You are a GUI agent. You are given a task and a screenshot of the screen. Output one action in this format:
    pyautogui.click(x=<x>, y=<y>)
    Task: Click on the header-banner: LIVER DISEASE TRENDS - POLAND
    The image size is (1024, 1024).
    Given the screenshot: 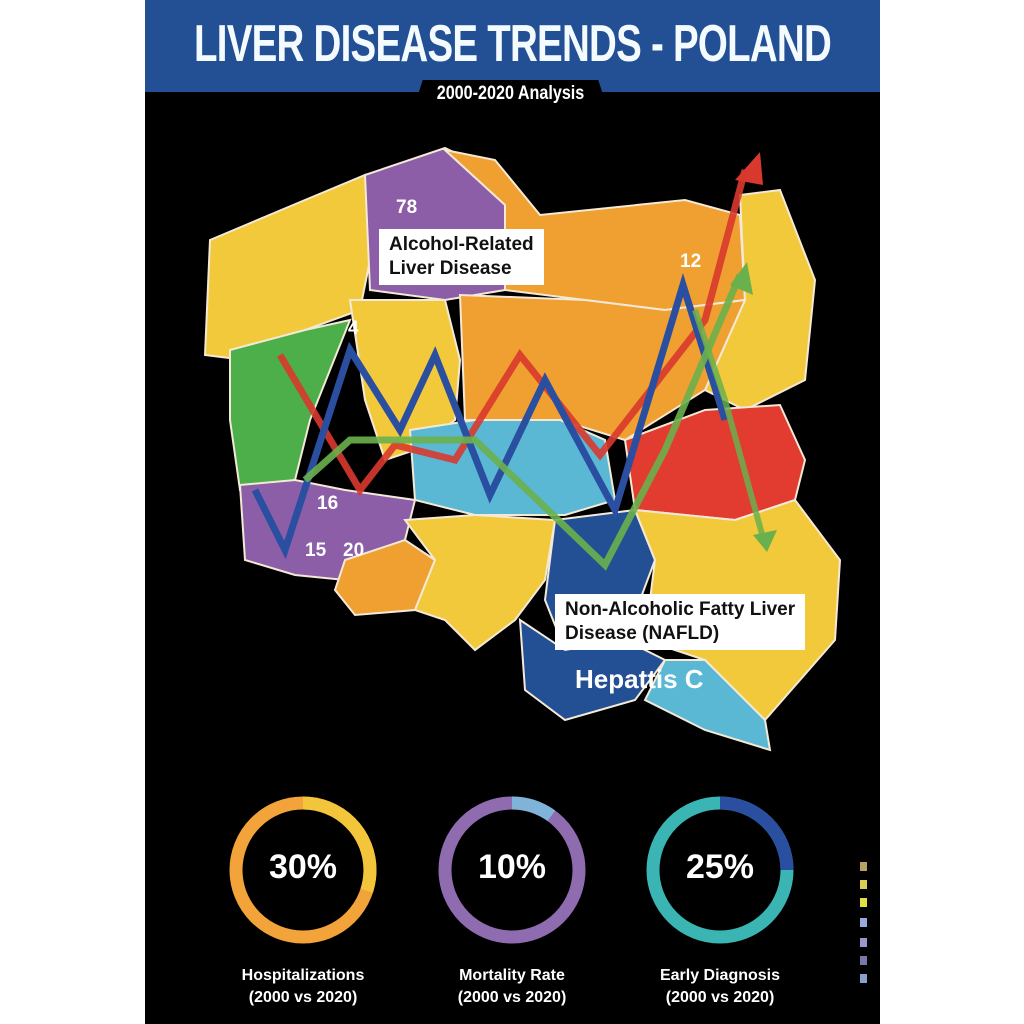 What is the action you would take?
    pyautogui.click(x=512, y=46)
    